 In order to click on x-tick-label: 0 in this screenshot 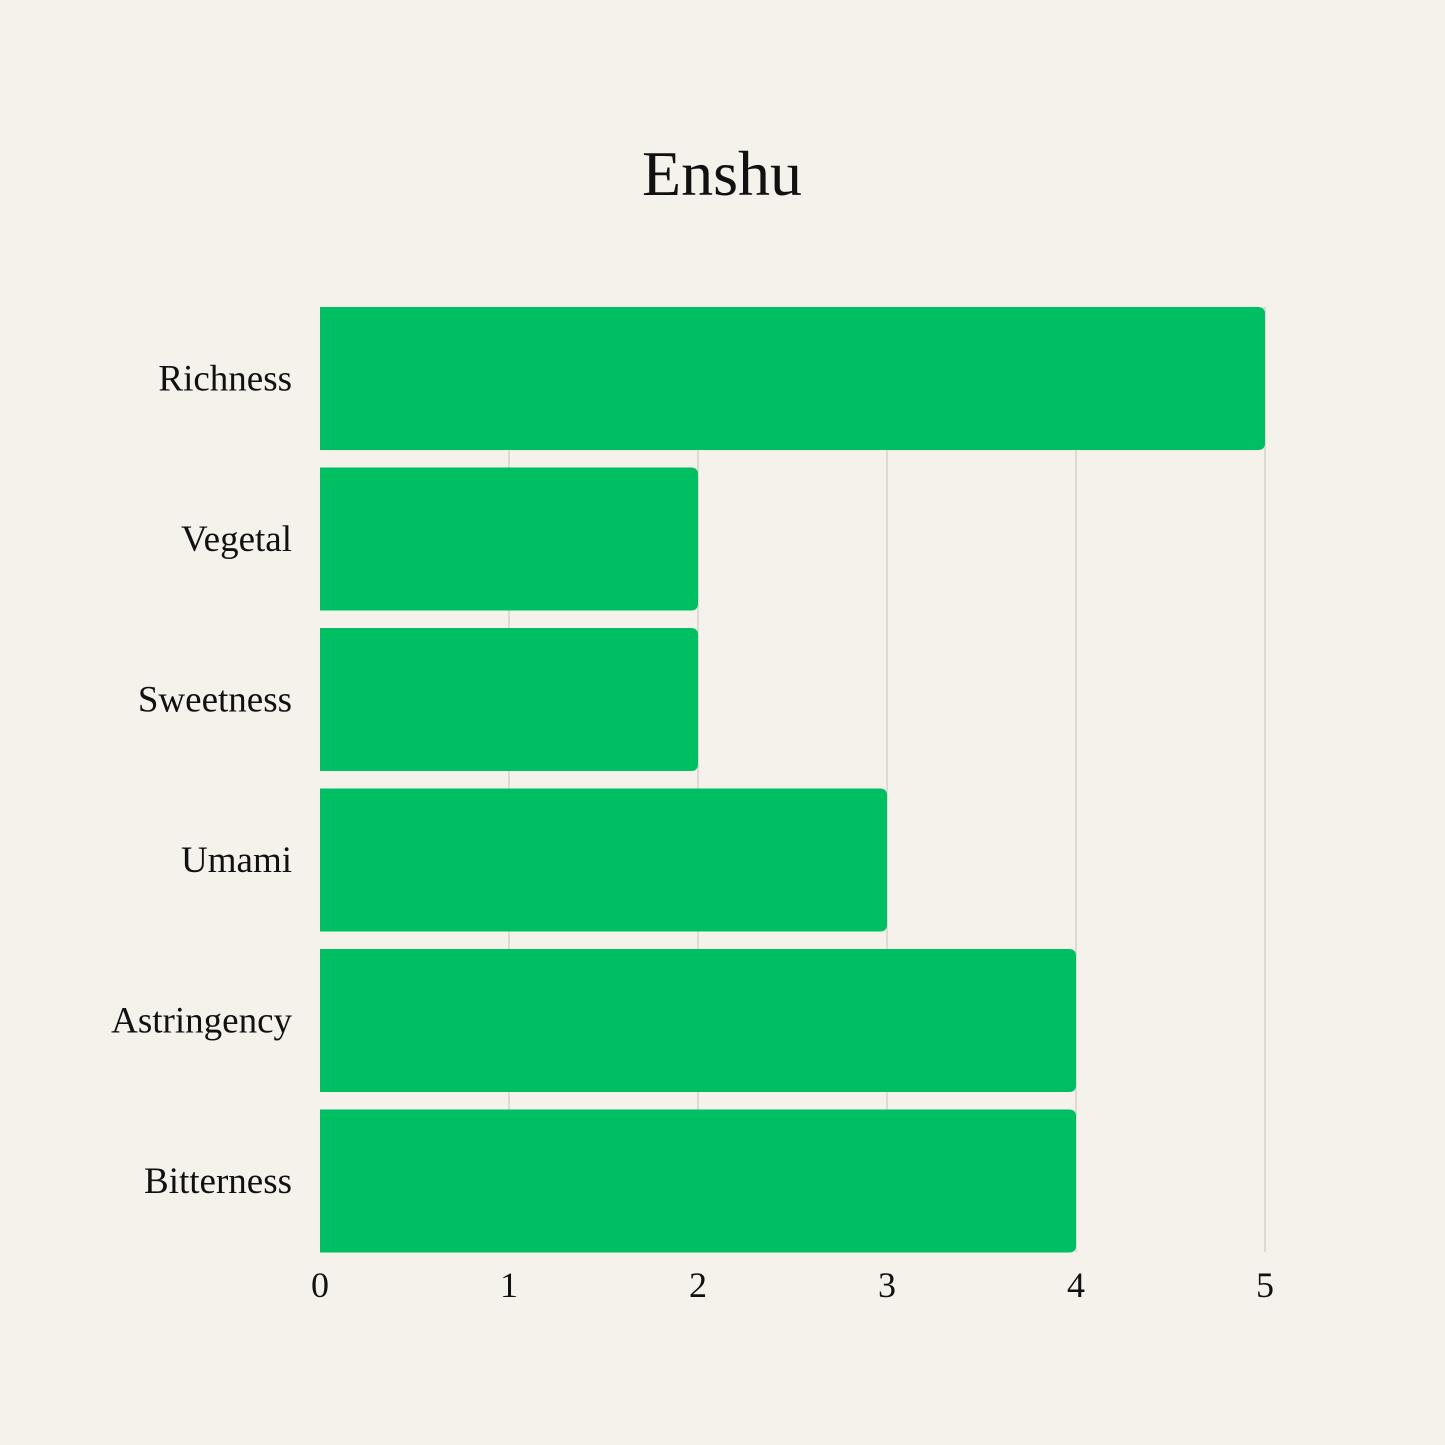, I will do `click(320, 1285)`.